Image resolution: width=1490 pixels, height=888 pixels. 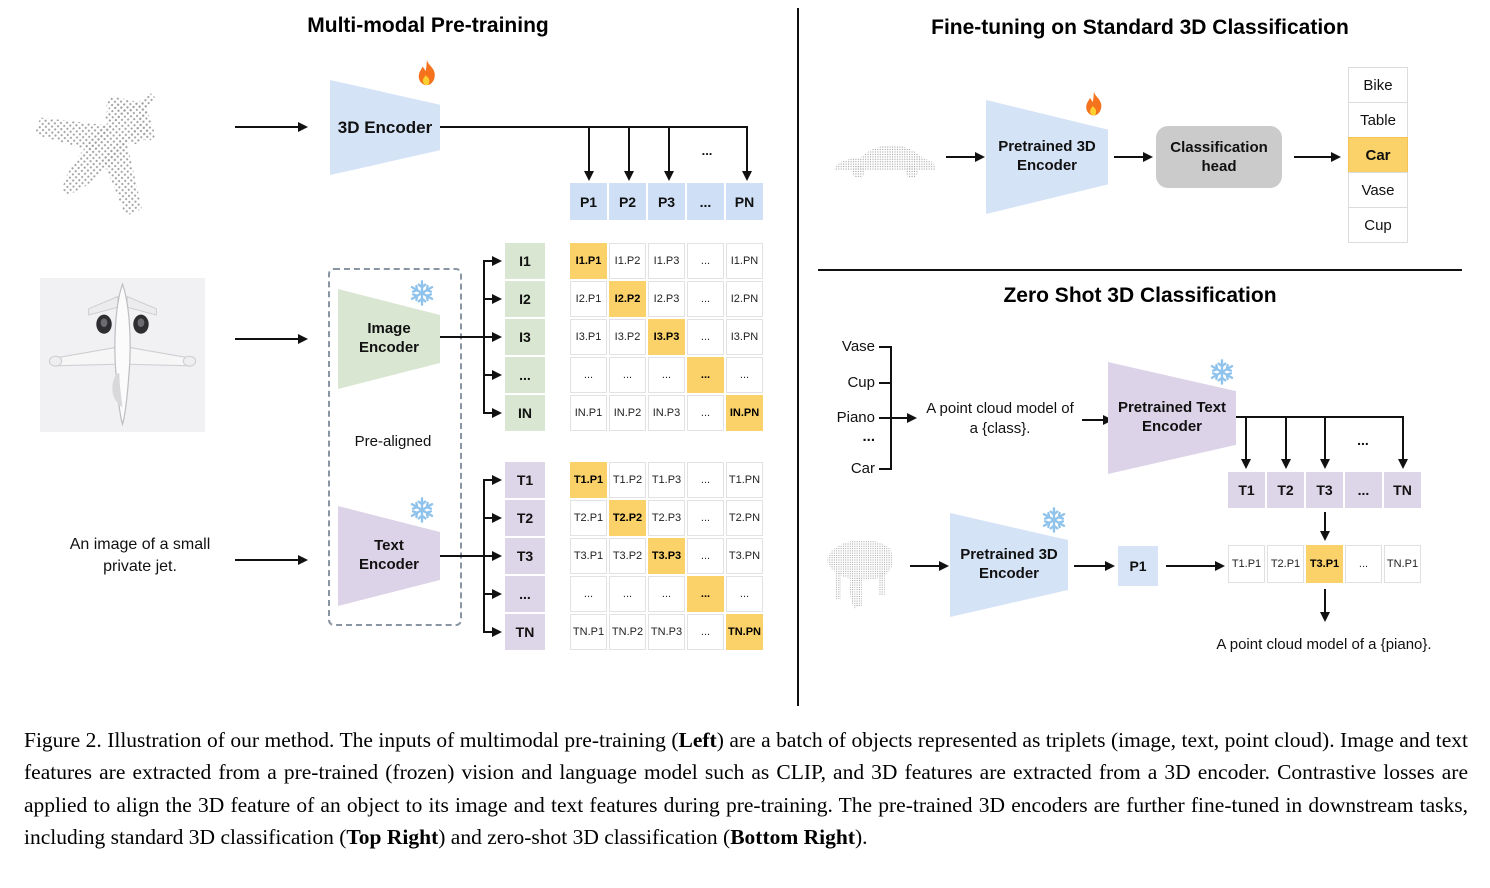 I want to click on p-cell: P3, so click(x=666, y=201).